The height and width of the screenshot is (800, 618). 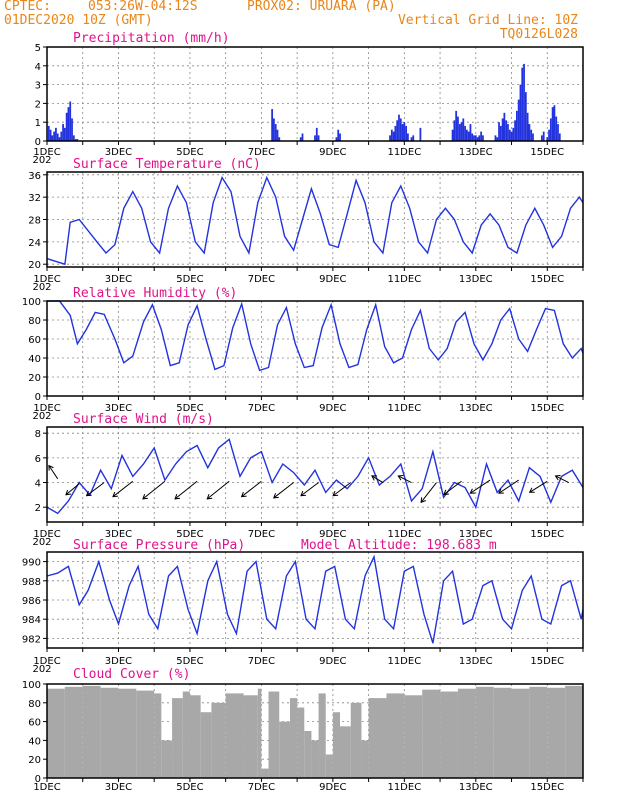 What do you see at coordinates (34, 243) in the screenshot?
I see `temp-ytick-label: 24` at bounding box center [34, 243].